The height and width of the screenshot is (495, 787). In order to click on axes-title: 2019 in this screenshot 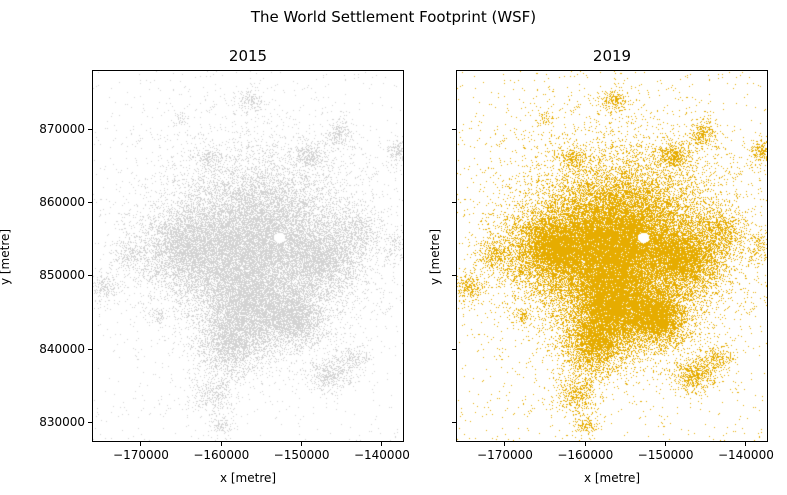, I will do `click(612, 56)`.